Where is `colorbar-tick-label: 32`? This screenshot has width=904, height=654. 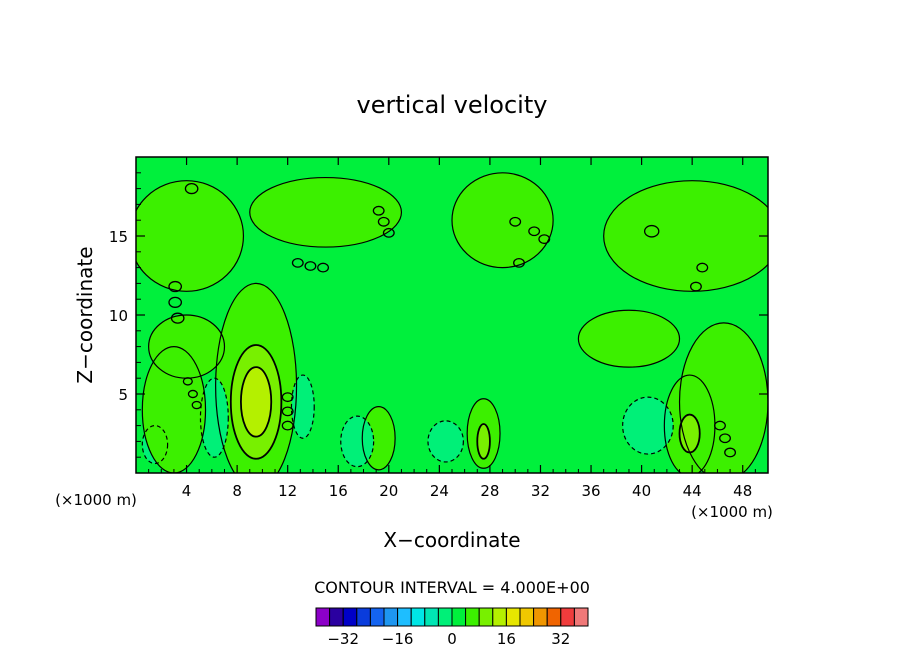
colorbar-tick-label: 32 is located at coordinates (560, 639).